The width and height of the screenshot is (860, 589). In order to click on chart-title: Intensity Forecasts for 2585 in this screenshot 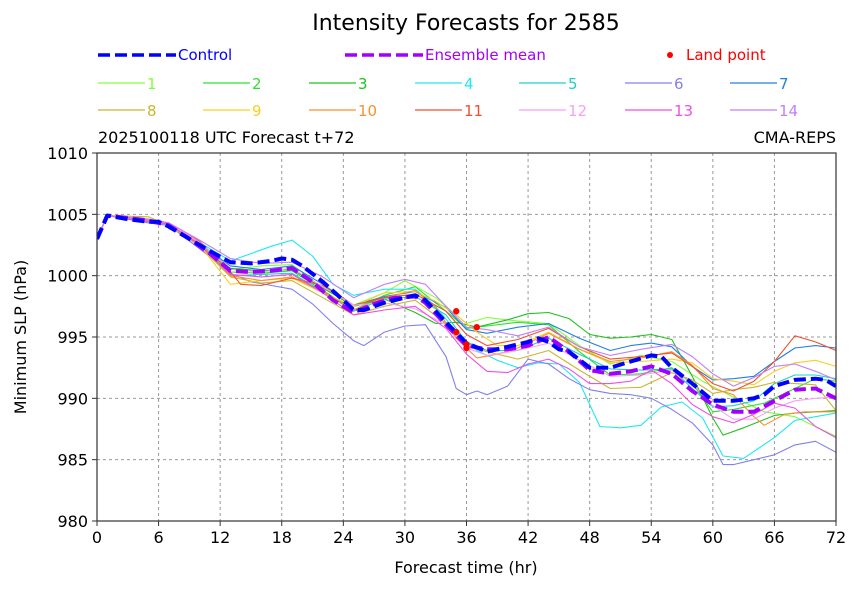, I will do `click(466, 23)`.